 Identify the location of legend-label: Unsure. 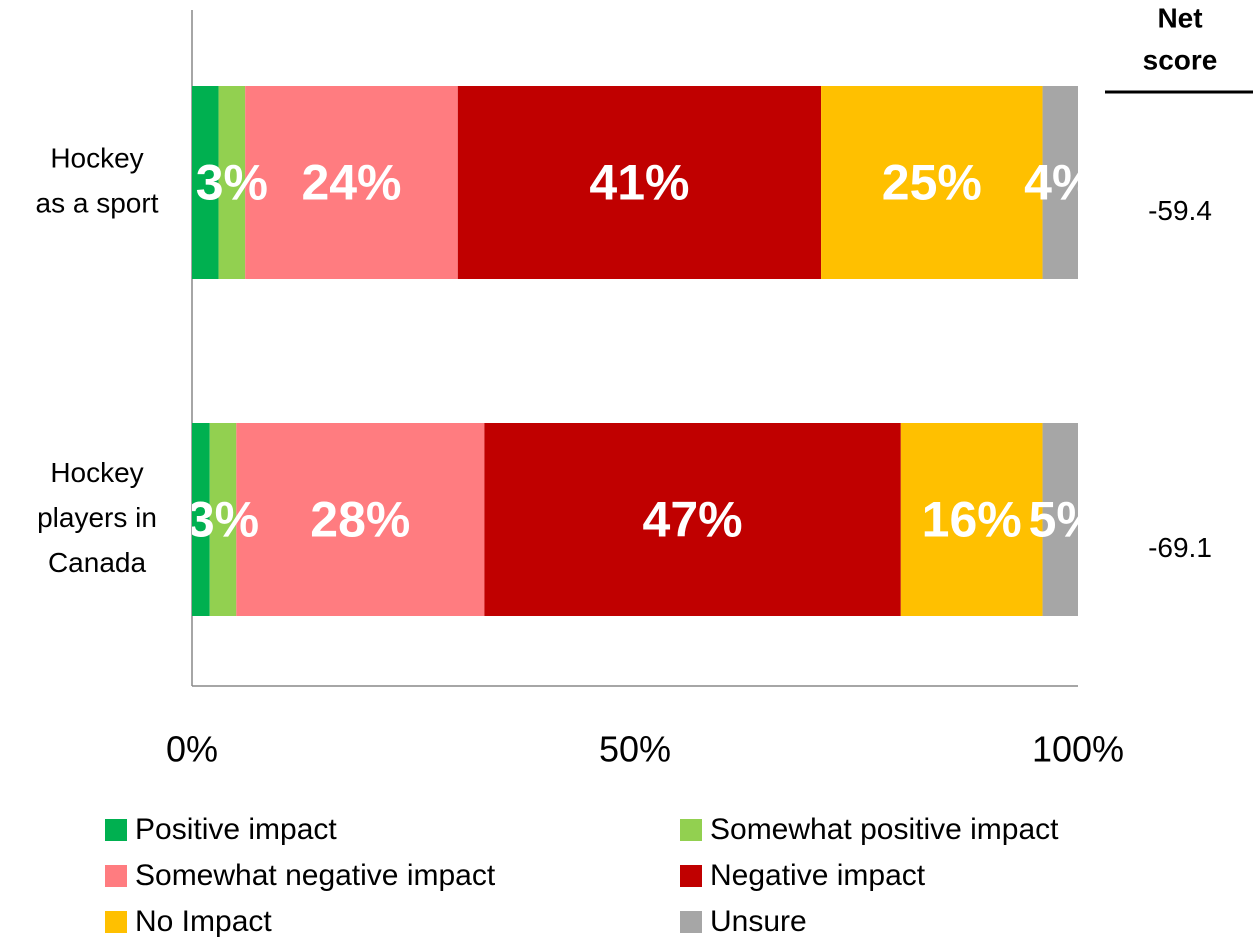
(758, 921).